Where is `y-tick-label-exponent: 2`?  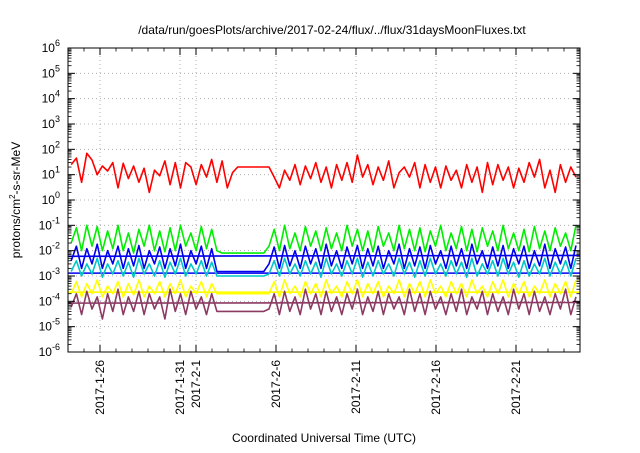 y-tick-label-exponent: 2 is located at coordinates (57, 144).